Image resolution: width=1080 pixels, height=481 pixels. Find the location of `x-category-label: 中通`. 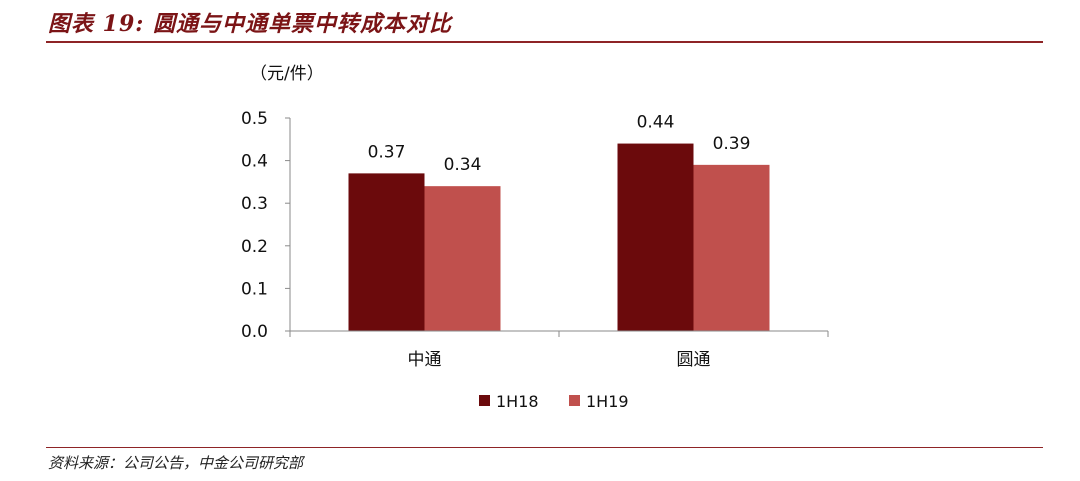

x-category-label: 中通 is located at coordinates (425, 360).